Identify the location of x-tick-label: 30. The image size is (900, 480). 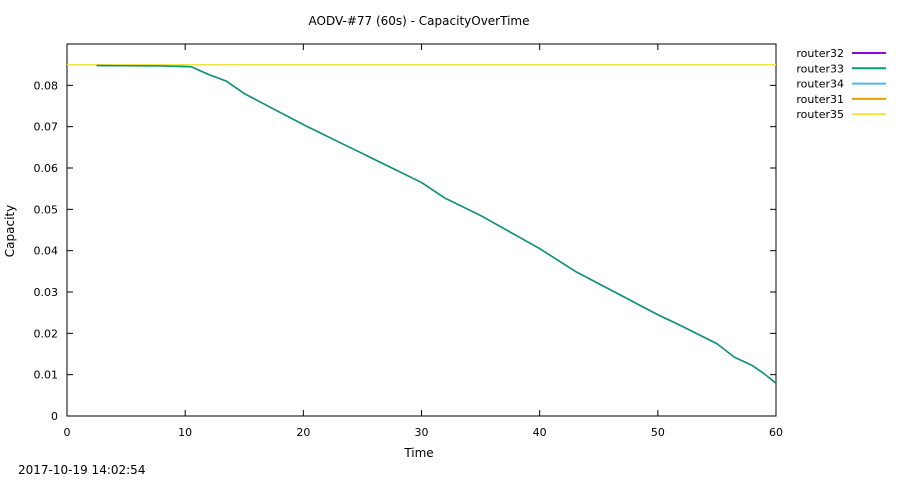
(422, 432).